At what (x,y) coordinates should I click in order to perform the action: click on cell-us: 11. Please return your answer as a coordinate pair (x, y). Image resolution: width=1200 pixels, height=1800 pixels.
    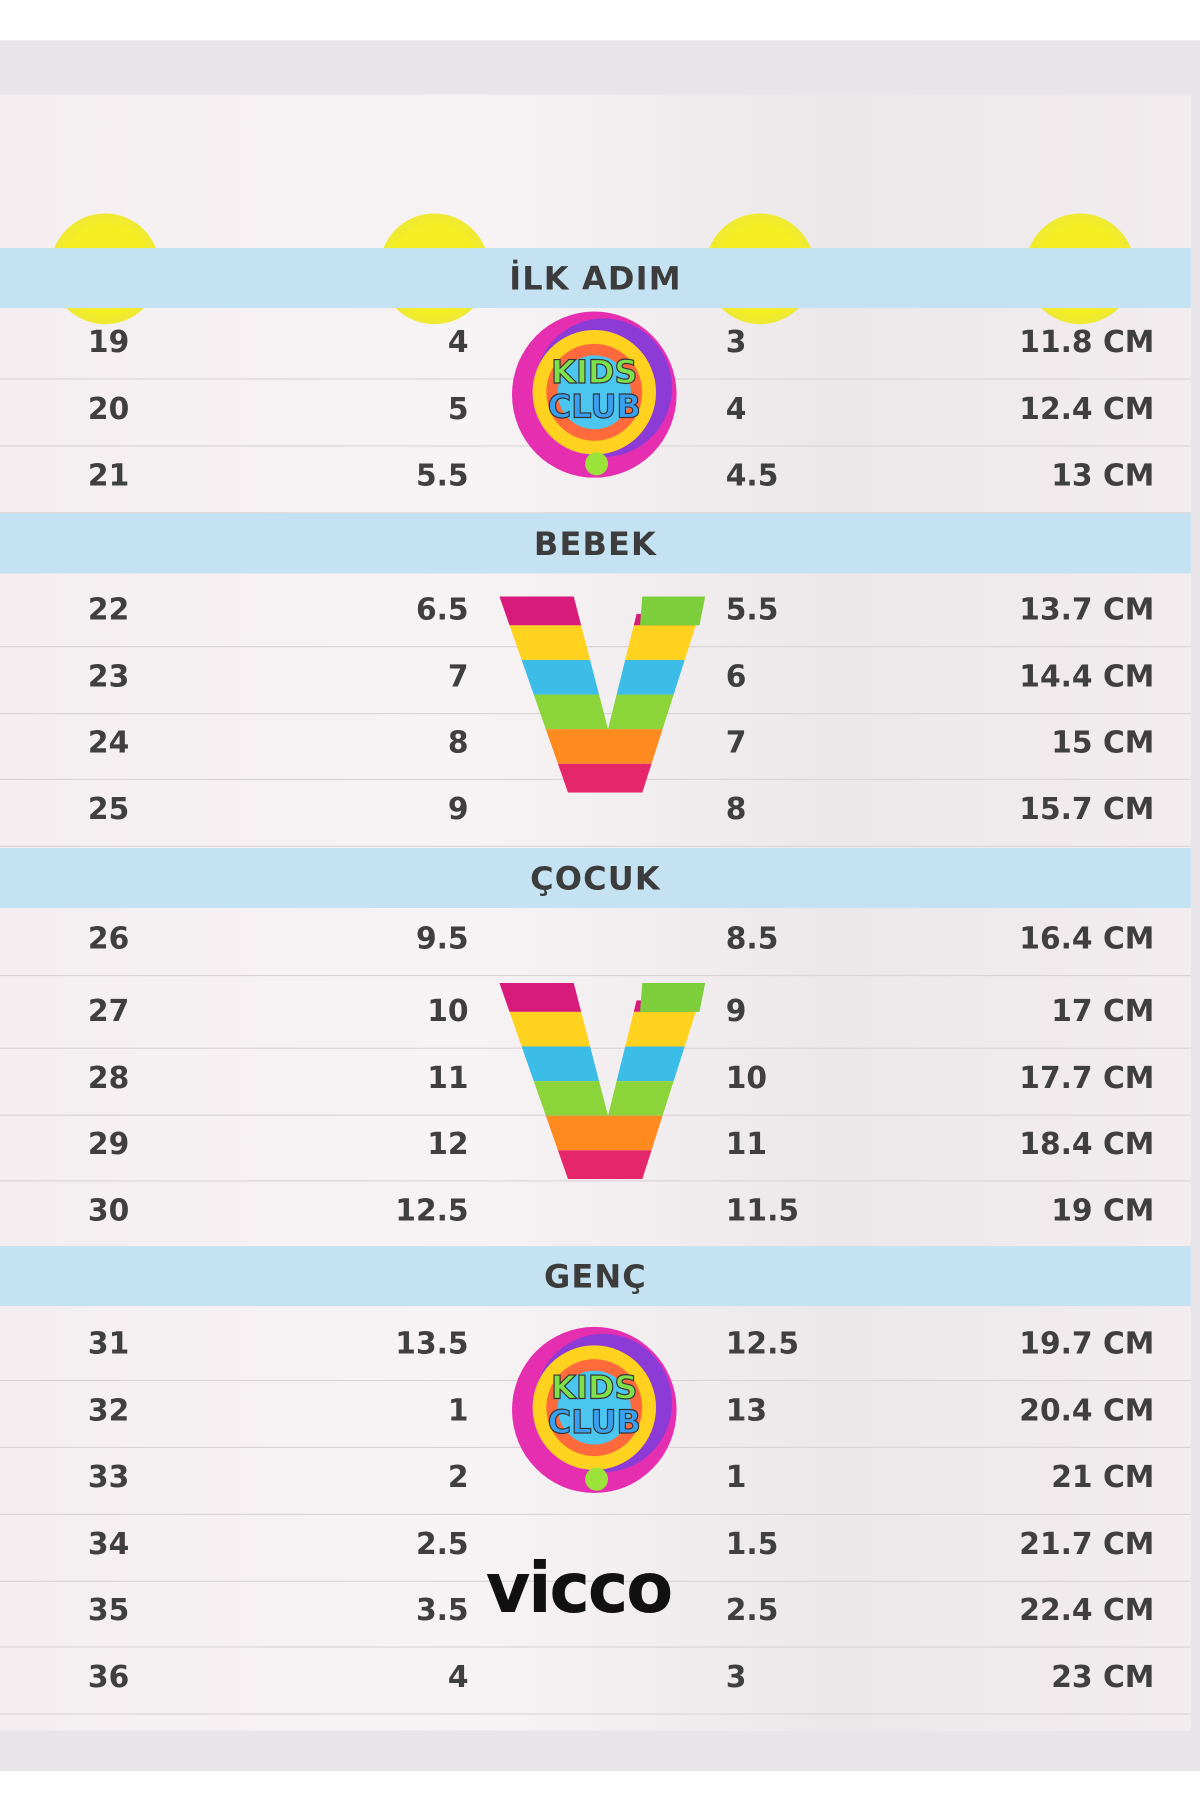
    Looking at the image, I should click on (448, 1079).